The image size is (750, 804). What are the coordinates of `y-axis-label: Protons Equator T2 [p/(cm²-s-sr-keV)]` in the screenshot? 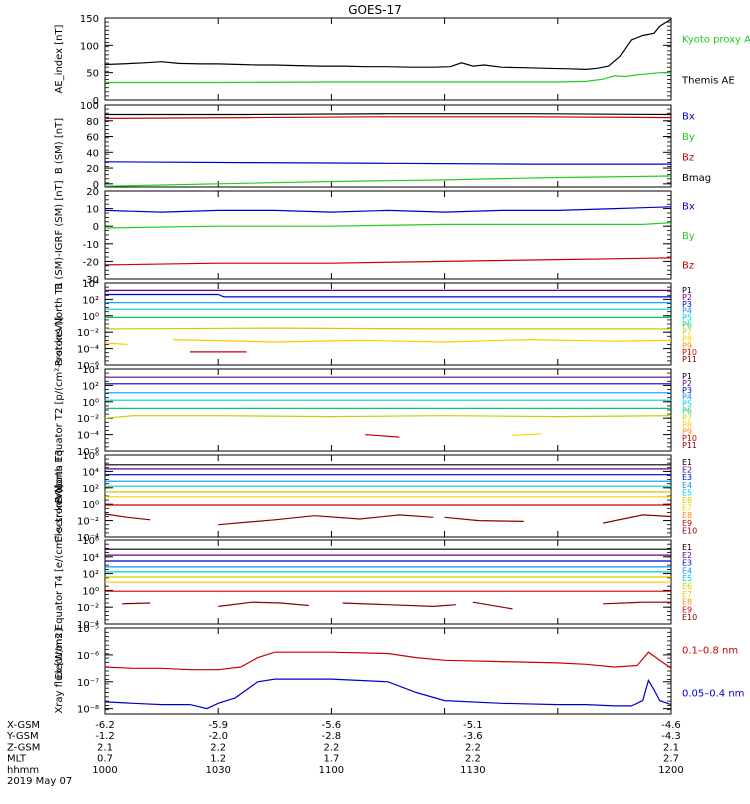 It's located at (59, 410).